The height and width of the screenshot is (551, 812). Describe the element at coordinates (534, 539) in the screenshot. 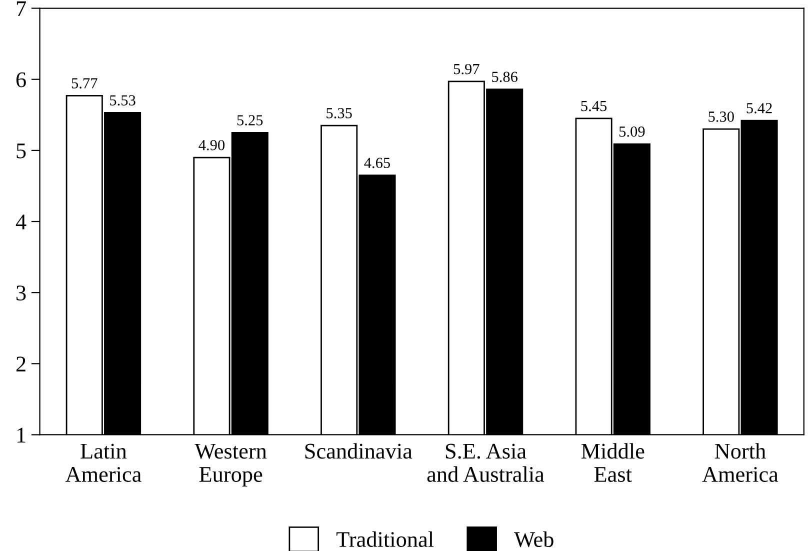

I see `legend-label: Web` at that location.